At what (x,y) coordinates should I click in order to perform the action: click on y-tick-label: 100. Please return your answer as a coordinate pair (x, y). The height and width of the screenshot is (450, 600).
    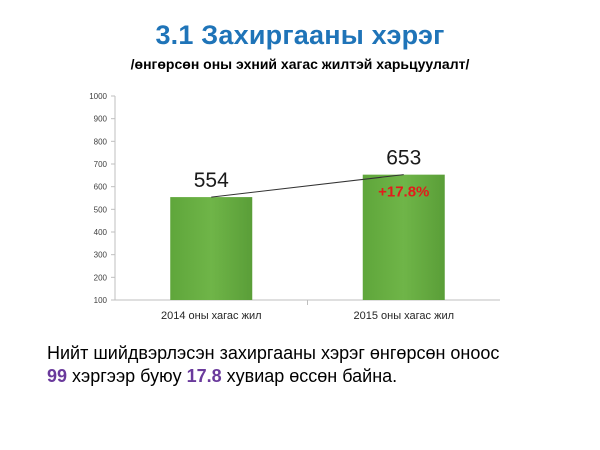
    Looking at the image, I should click on (101, 300).